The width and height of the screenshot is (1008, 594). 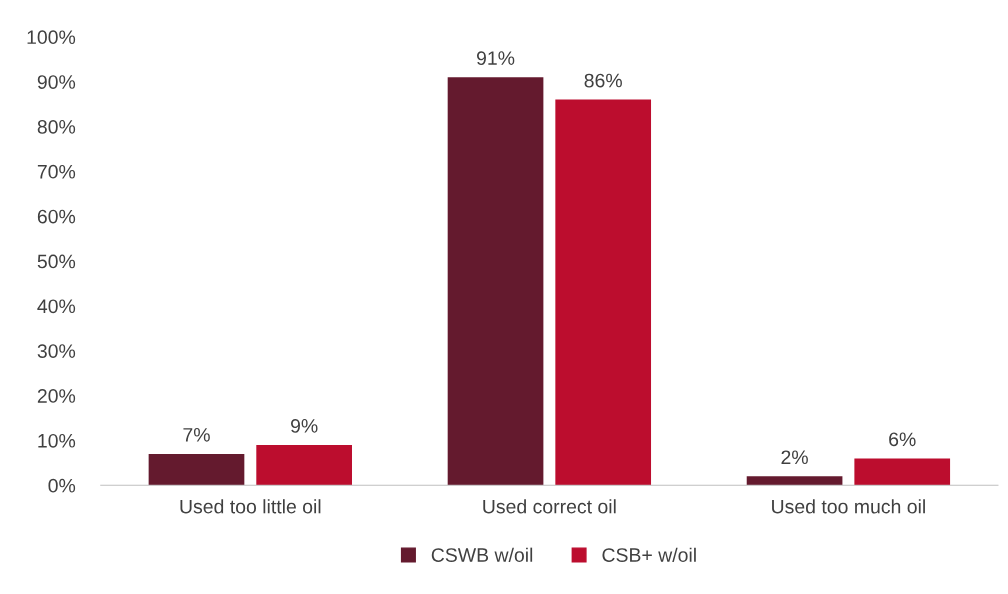 What do you see at coordinates (62, 485) in the screenshot?
I see `y-tick-label: 0%` at bounding box center [62, 485].